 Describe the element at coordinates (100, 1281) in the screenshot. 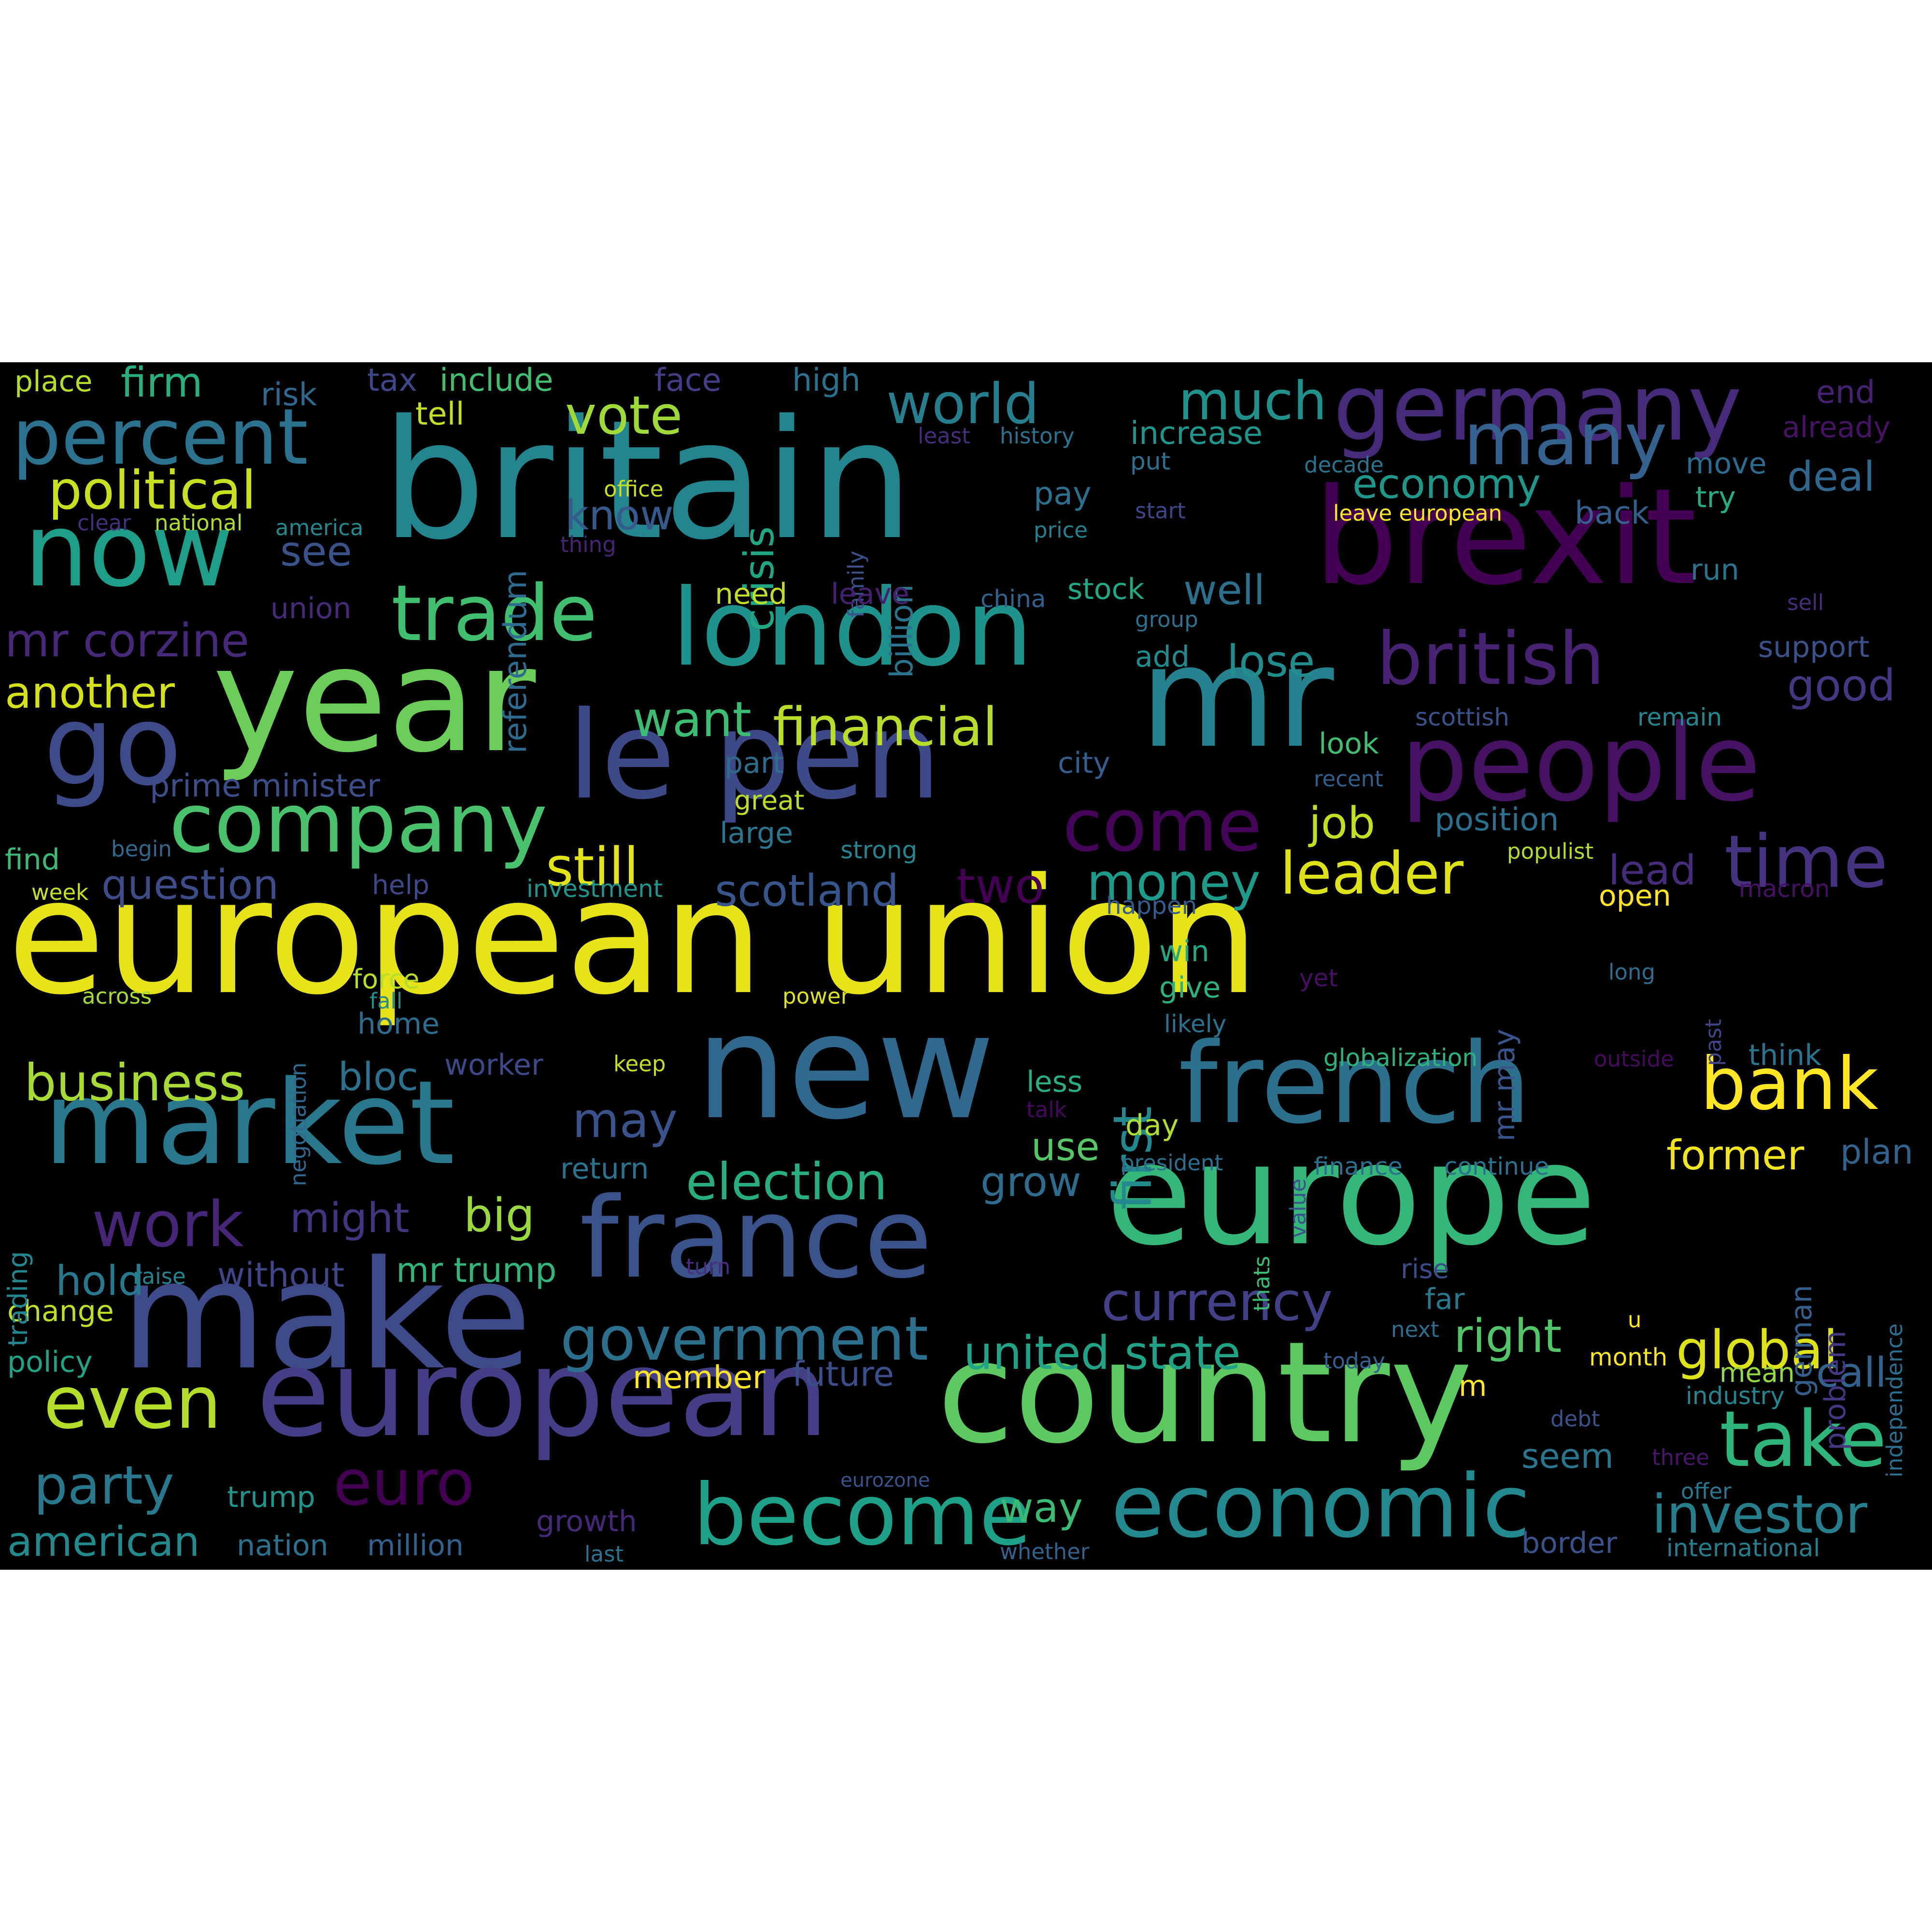

I see `word-hold: hold` at that location.